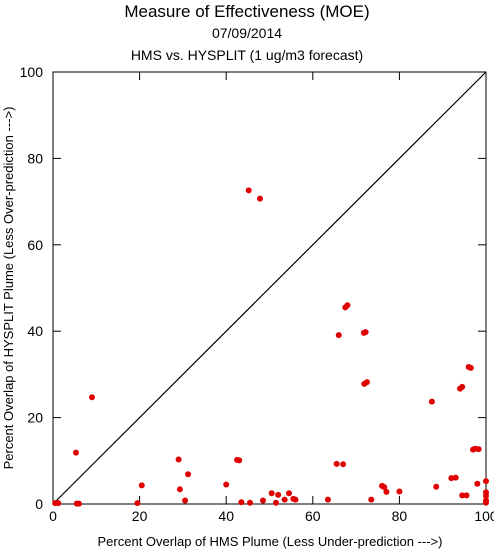 The height and width of the screenshot is (551, 494). Describe the element at coordinates (53, 516) in the screenshot. I see `x-tick-label: 0` at that location.